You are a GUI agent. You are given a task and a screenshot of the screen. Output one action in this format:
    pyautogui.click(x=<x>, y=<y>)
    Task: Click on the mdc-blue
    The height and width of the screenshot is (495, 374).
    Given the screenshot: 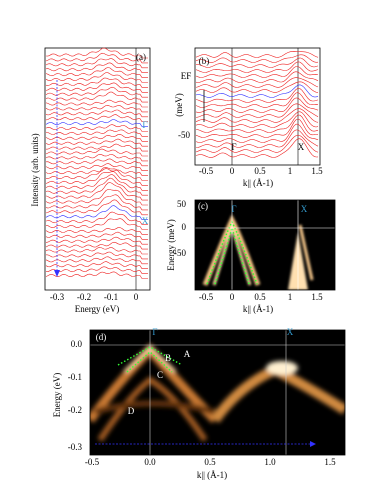 What is the action you would take?
    pyautogui.click(x=257, y=91)
    